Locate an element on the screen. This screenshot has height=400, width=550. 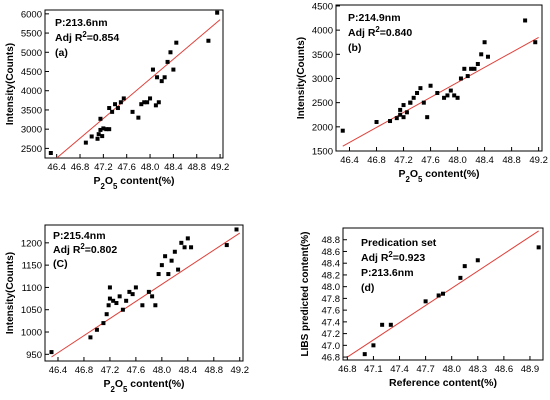
y-tick-label: 1000 is located at coordinates (31, 333).